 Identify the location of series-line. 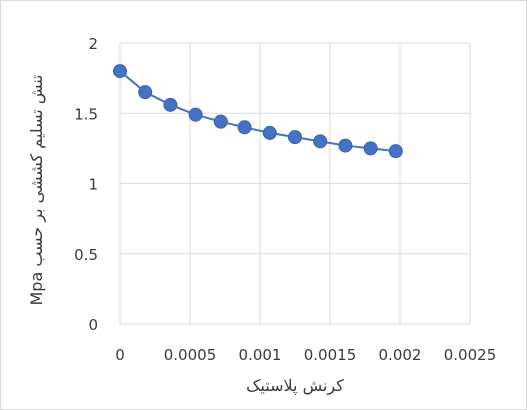
(257, 111).